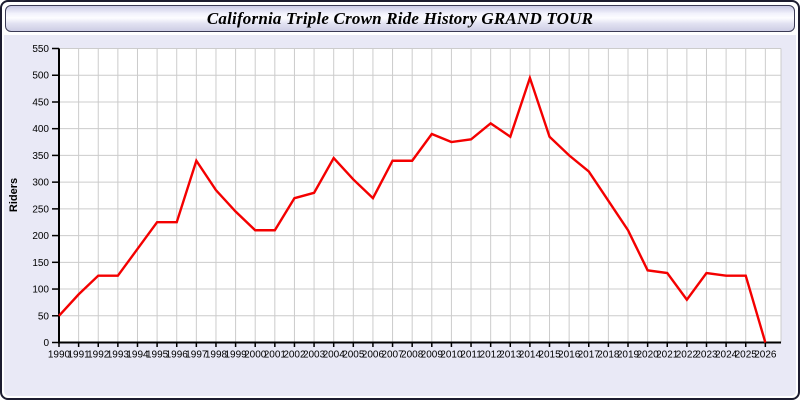 The height and width of the screenshot is (400, 800). I want to click on x-tick-label: 2009, so click(432, 355).